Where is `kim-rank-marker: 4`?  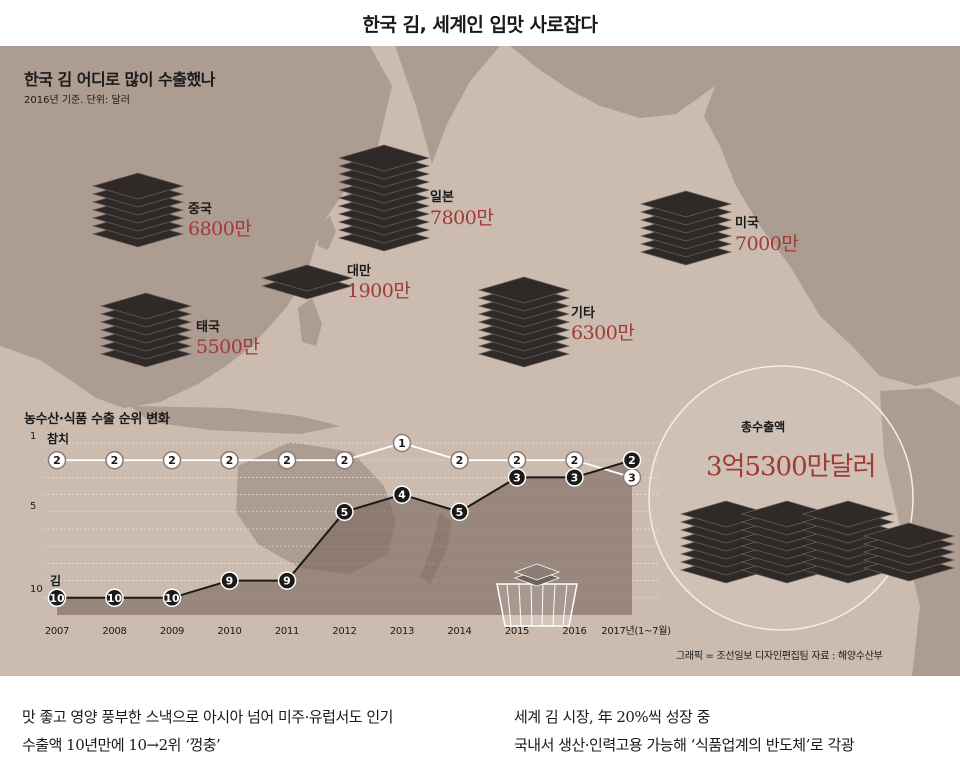
kim-rank-marker: 4 is located at coordinates (402, 494).